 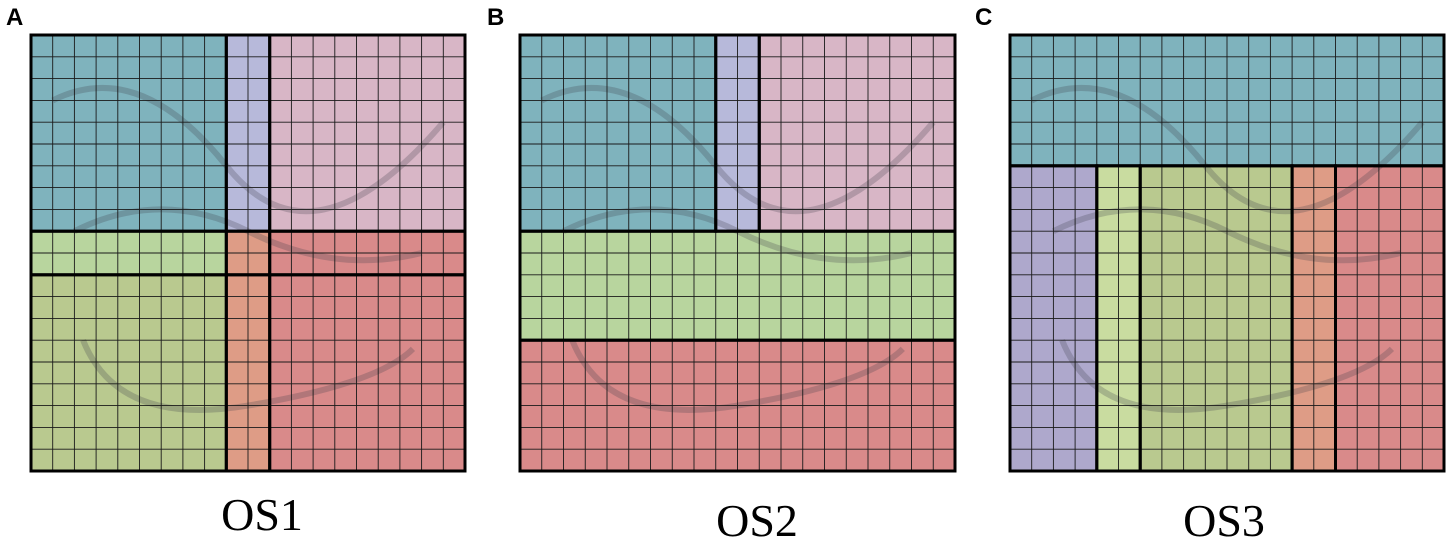 What do you see at coordinates (757, 520) in the screenshot?
I see `panel-b-caption: OS2` at bounding box center [757, 520].